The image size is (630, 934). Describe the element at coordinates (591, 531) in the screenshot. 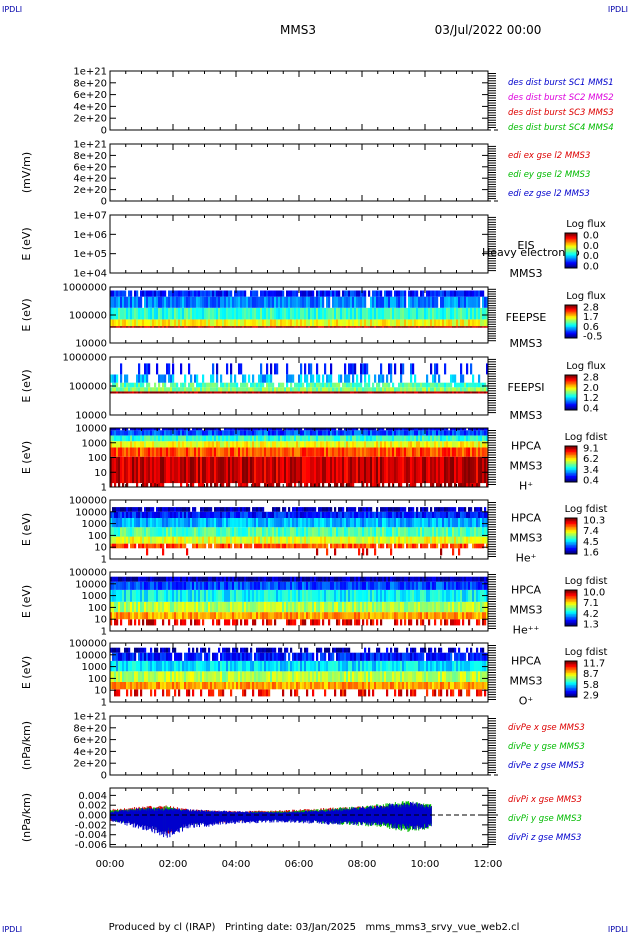

I see `colorbar-tick-label: 7.4` at that location.